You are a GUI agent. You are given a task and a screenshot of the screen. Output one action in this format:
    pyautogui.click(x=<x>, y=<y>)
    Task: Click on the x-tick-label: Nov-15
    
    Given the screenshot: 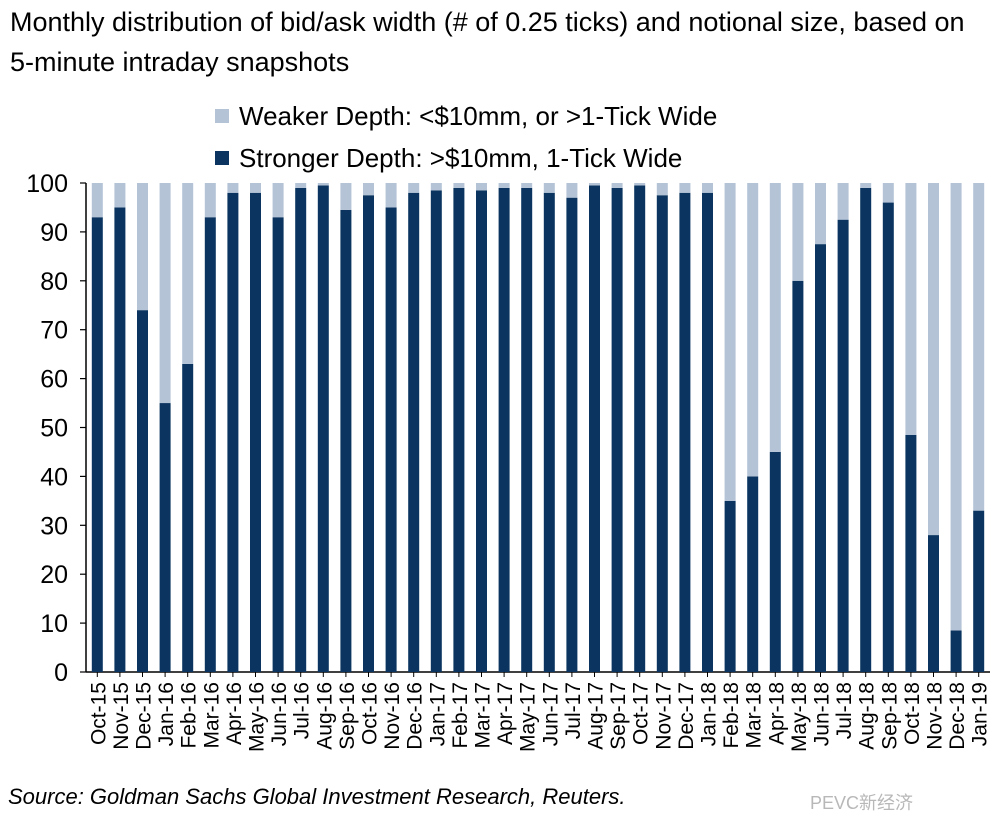 What is the action you would take?
    pyautogui.click(x=121, y=716)
    